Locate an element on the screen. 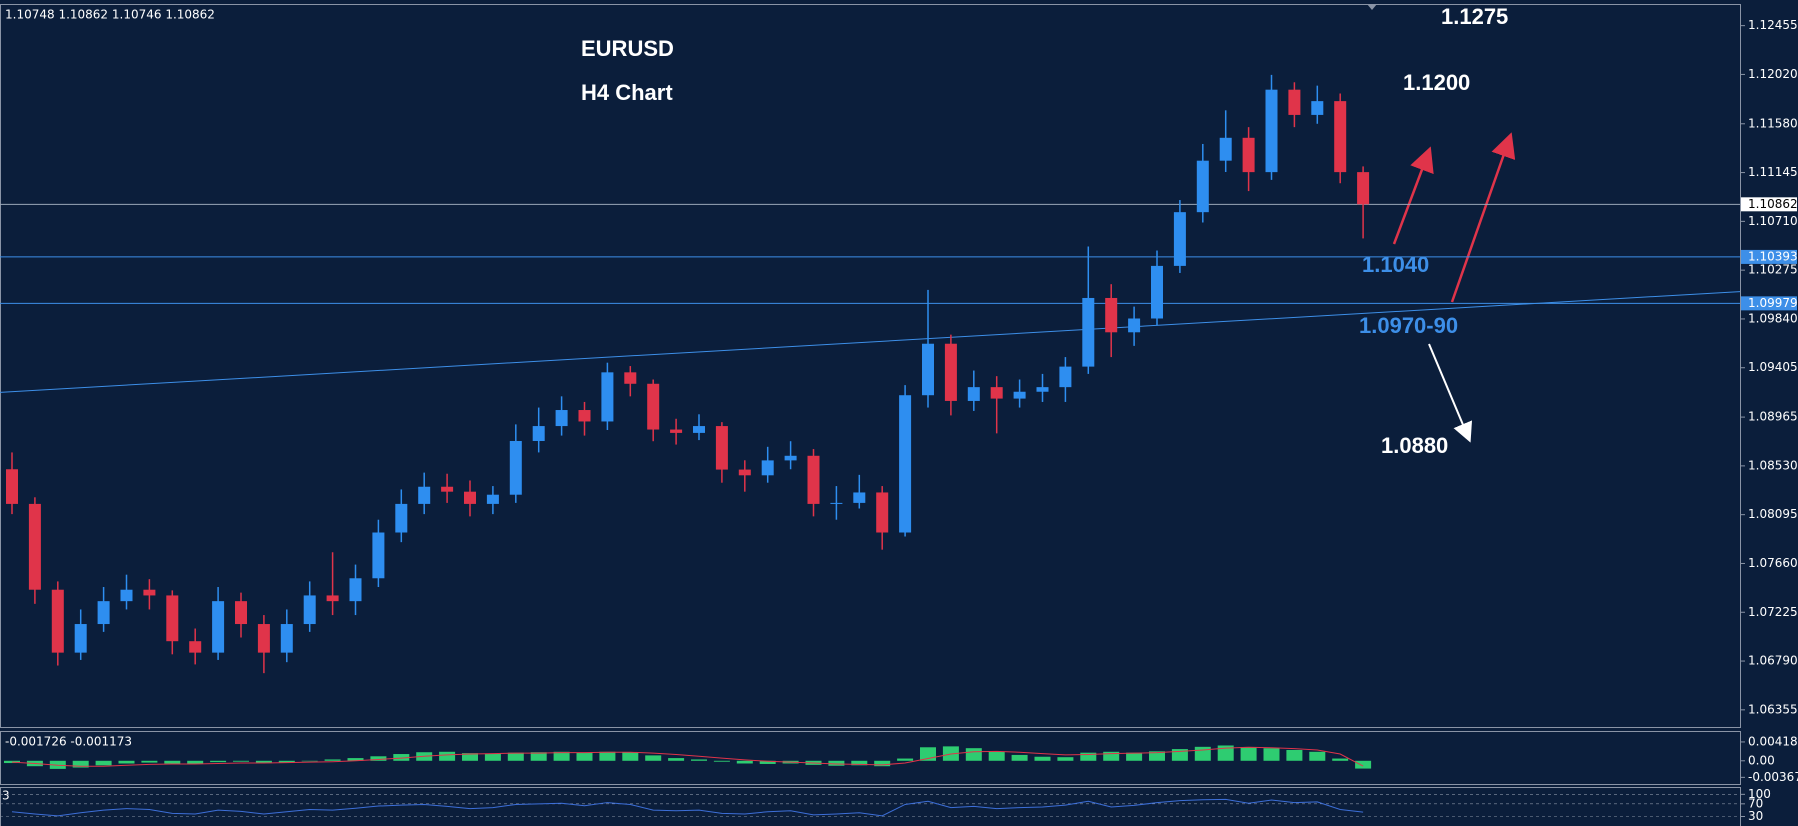 The width and height of the screenshot is (1798, 826). last-price-label: 1.10862 is located at coordinates (1773, 204).